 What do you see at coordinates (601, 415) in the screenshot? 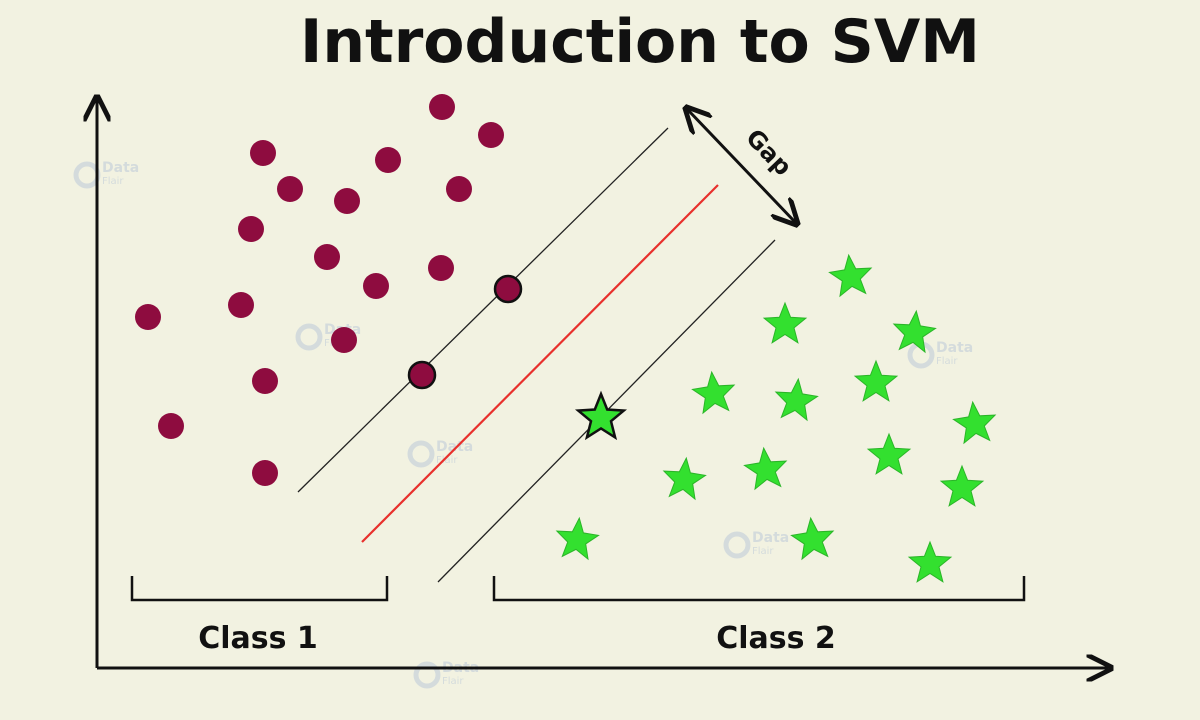
I see `class2-support-vector` at bounding box center [601, 415].